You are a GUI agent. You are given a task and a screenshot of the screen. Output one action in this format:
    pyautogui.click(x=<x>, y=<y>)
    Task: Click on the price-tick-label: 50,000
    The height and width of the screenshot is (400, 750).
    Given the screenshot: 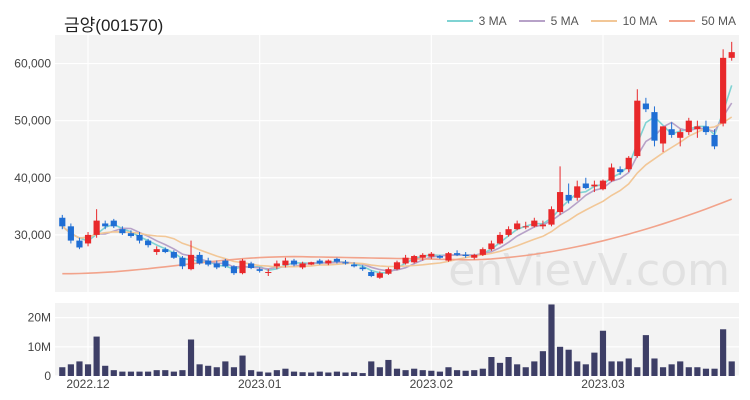 What is the action you would take?
    pyautogui.click(x=32, y=121)
    